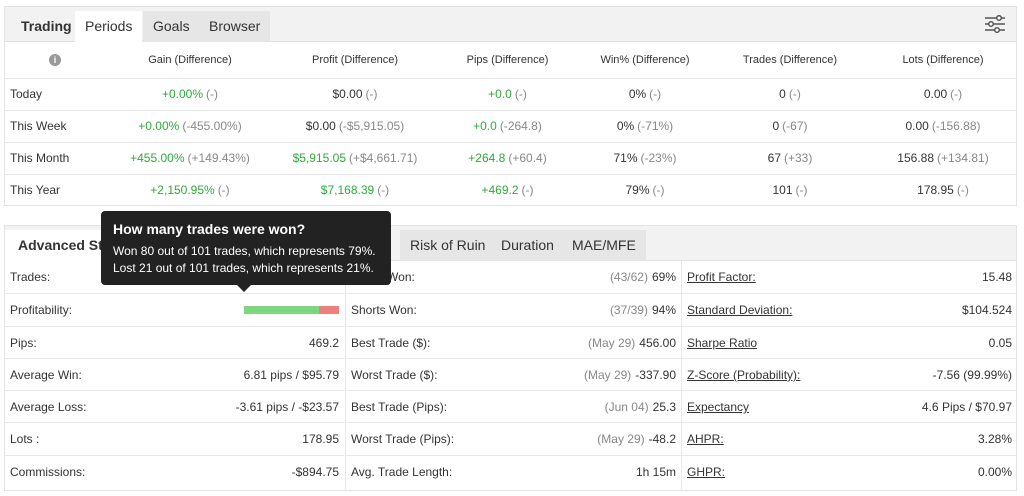 Image resolution: width=1024 pixels, height=496 pixels. I want to click on stat-value: 1h 15m, so click(656, 472).